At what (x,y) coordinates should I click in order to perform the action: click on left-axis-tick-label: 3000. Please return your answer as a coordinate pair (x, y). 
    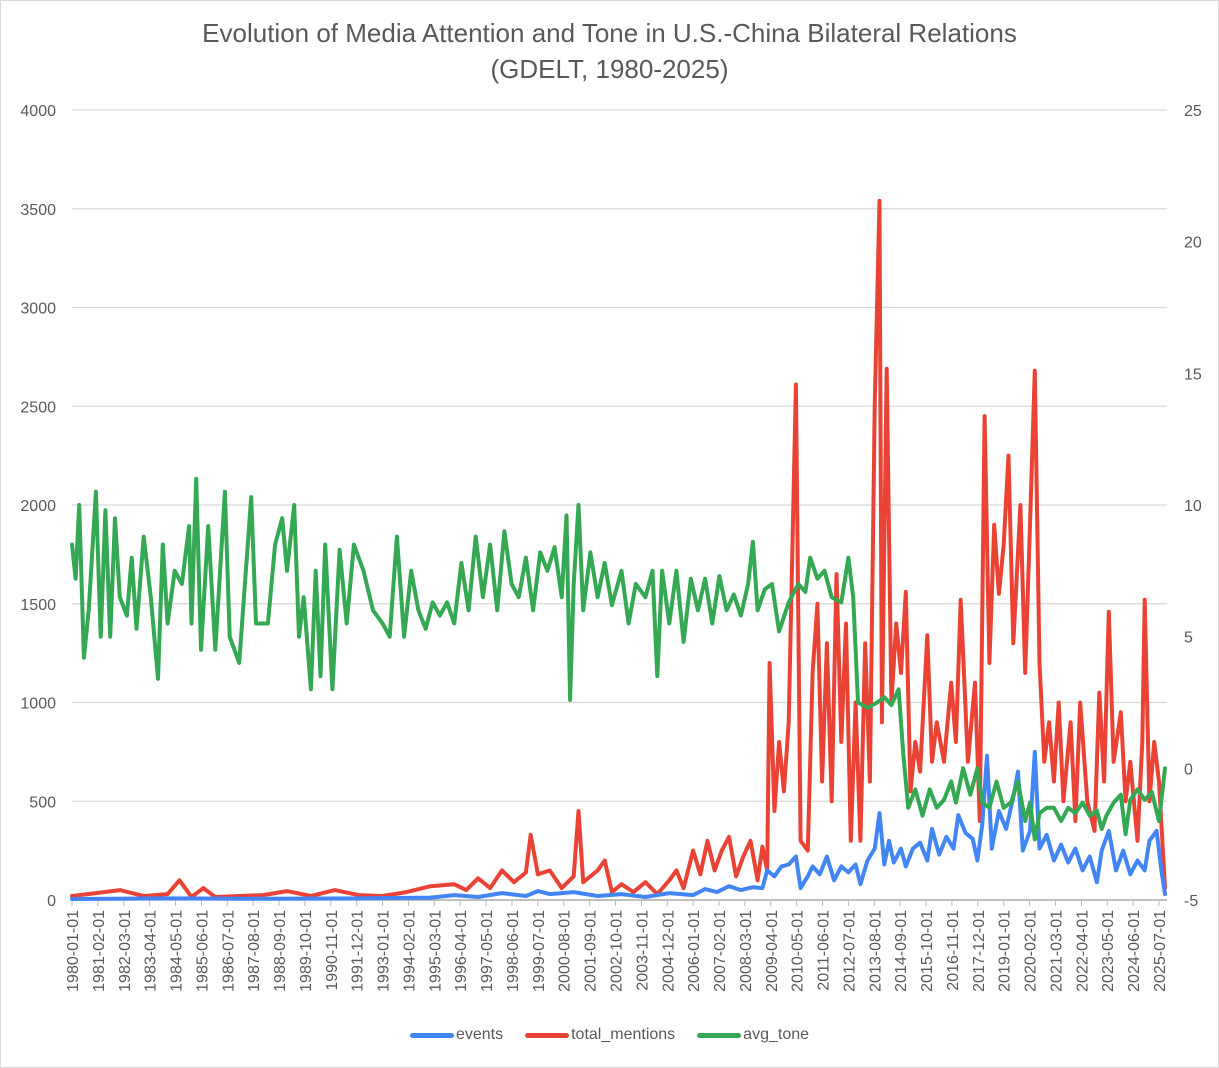
    Looking at the image, I should click on (38, 309).